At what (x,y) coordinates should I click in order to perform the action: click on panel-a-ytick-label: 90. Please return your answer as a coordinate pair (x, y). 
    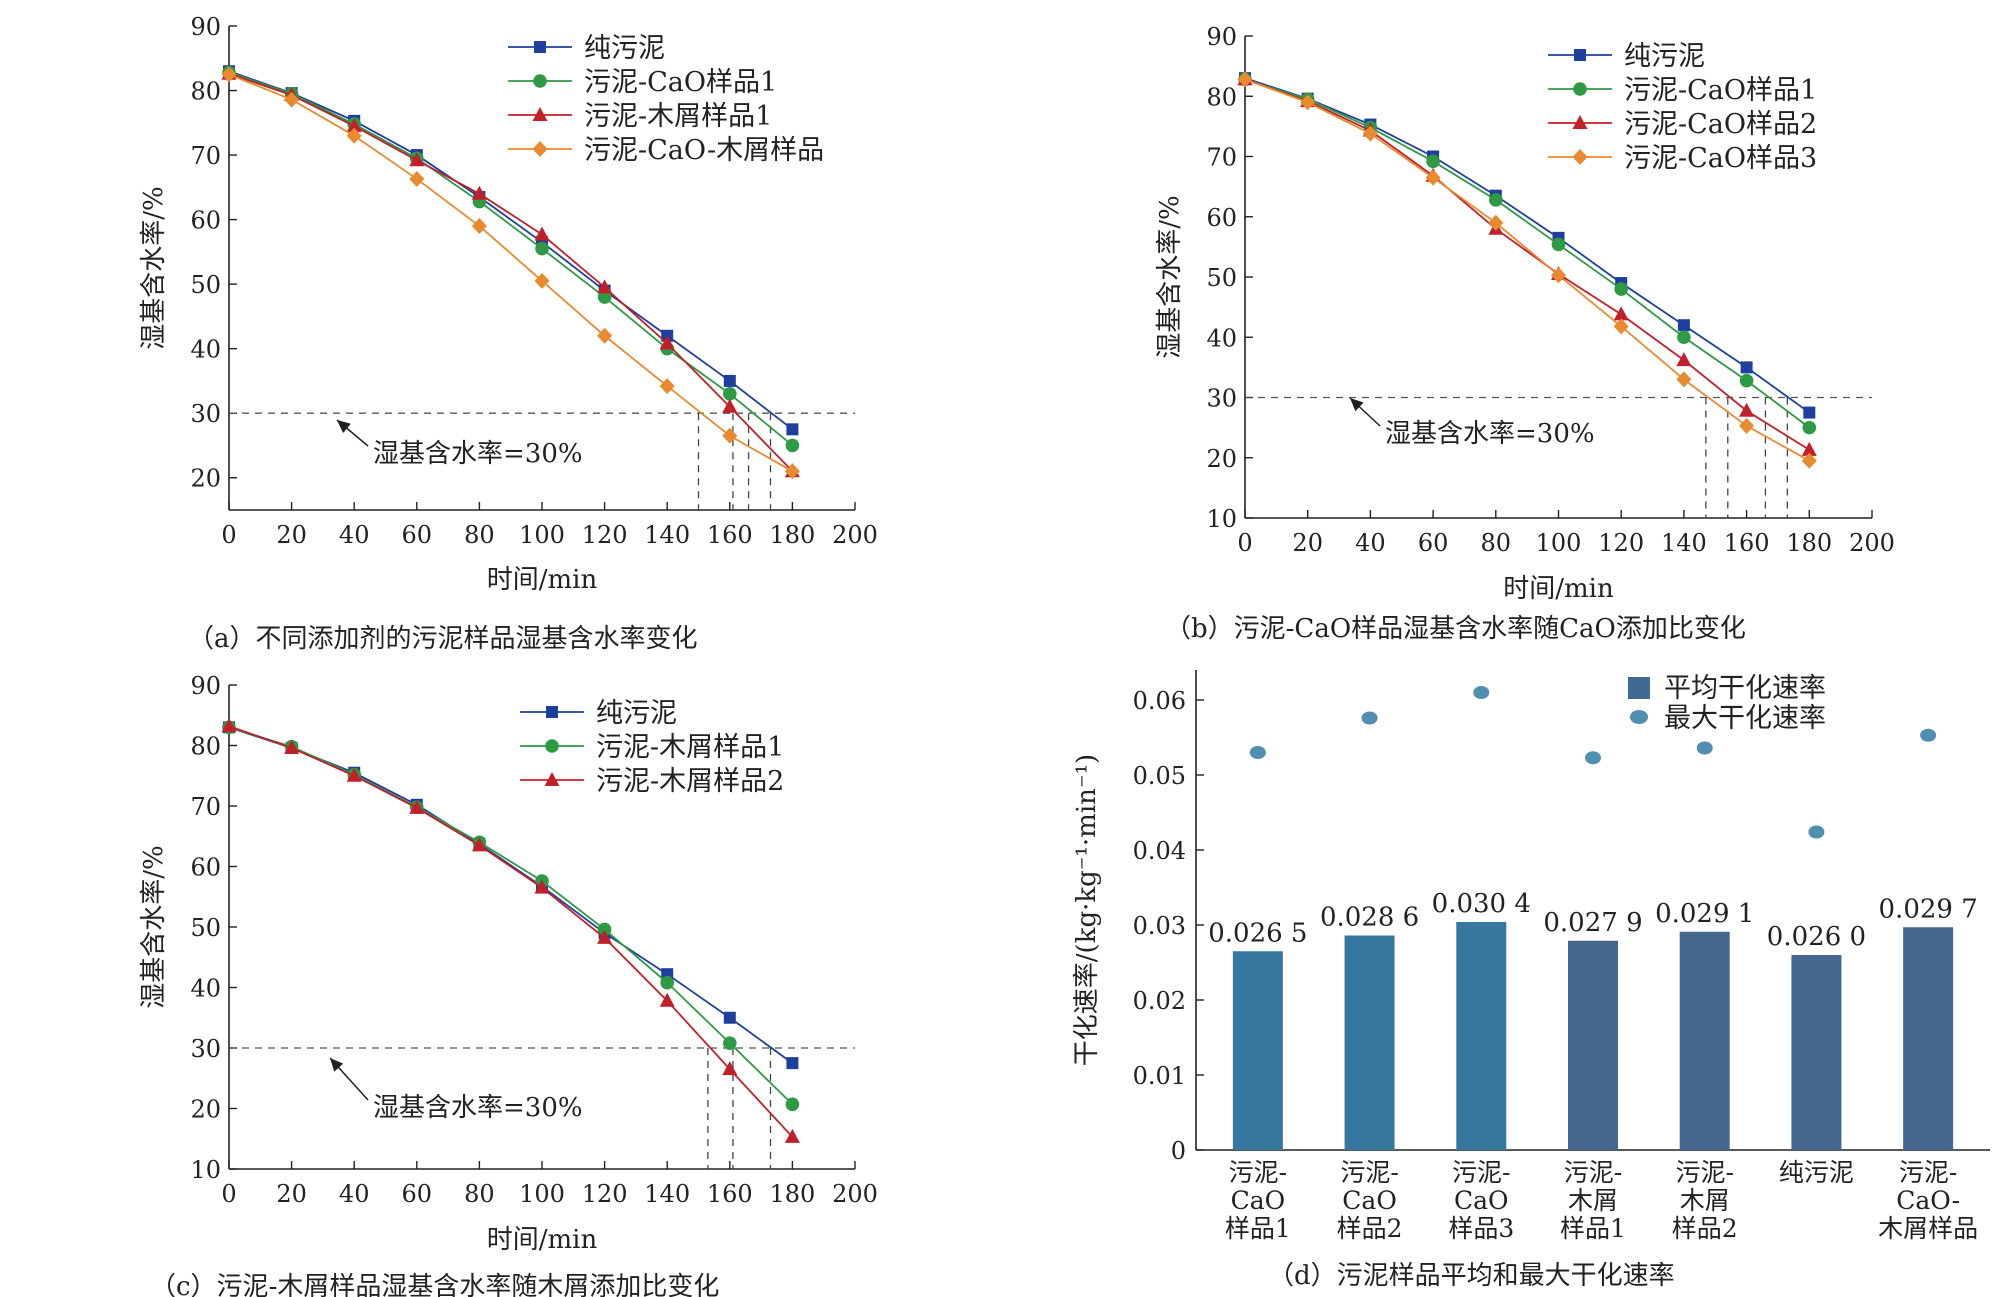
    Looking at the image, I should click on (205, 27).